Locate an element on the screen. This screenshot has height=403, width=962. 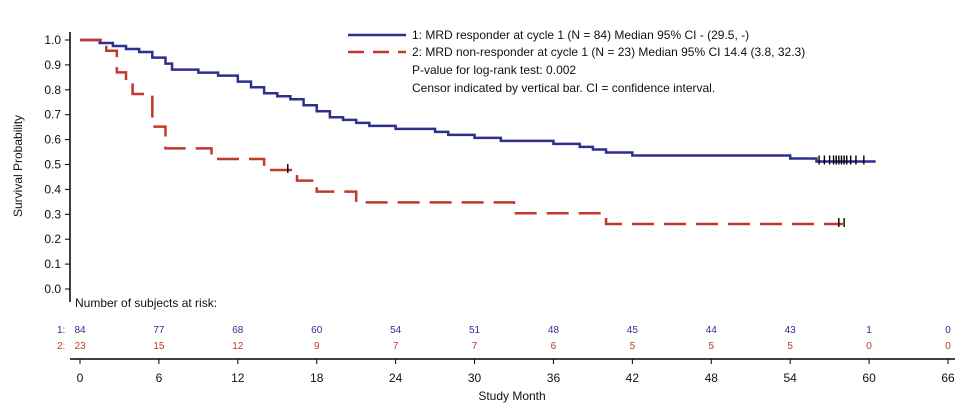
y-tick-label: 0.3 is located at coordinates (52, 214).